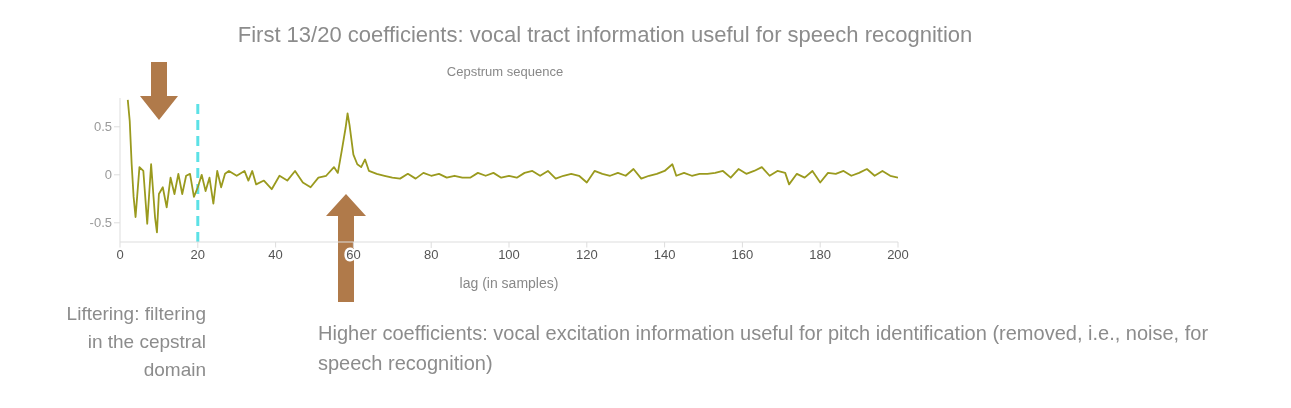  What do you see at coordinates (898, 255) in the screenshot?
I see `x-tick-label: 200` at bounding box center [898, 255].